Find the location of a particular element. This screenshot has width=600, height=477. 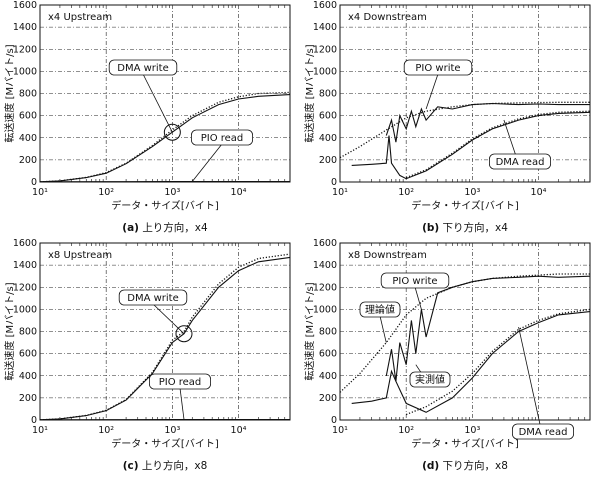

highlight-circle is located at coordinates (172, 132).